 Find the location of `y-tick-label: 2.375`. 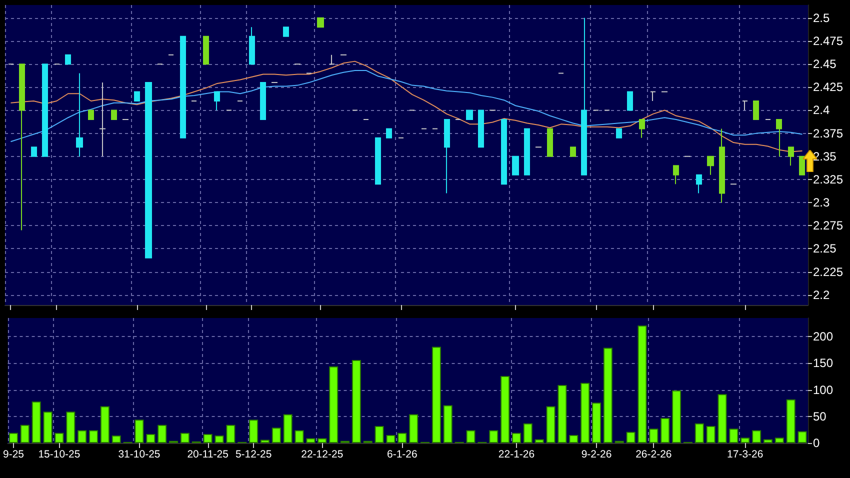

y-tick-label: 2.375 is located at coordinates (828, 133).